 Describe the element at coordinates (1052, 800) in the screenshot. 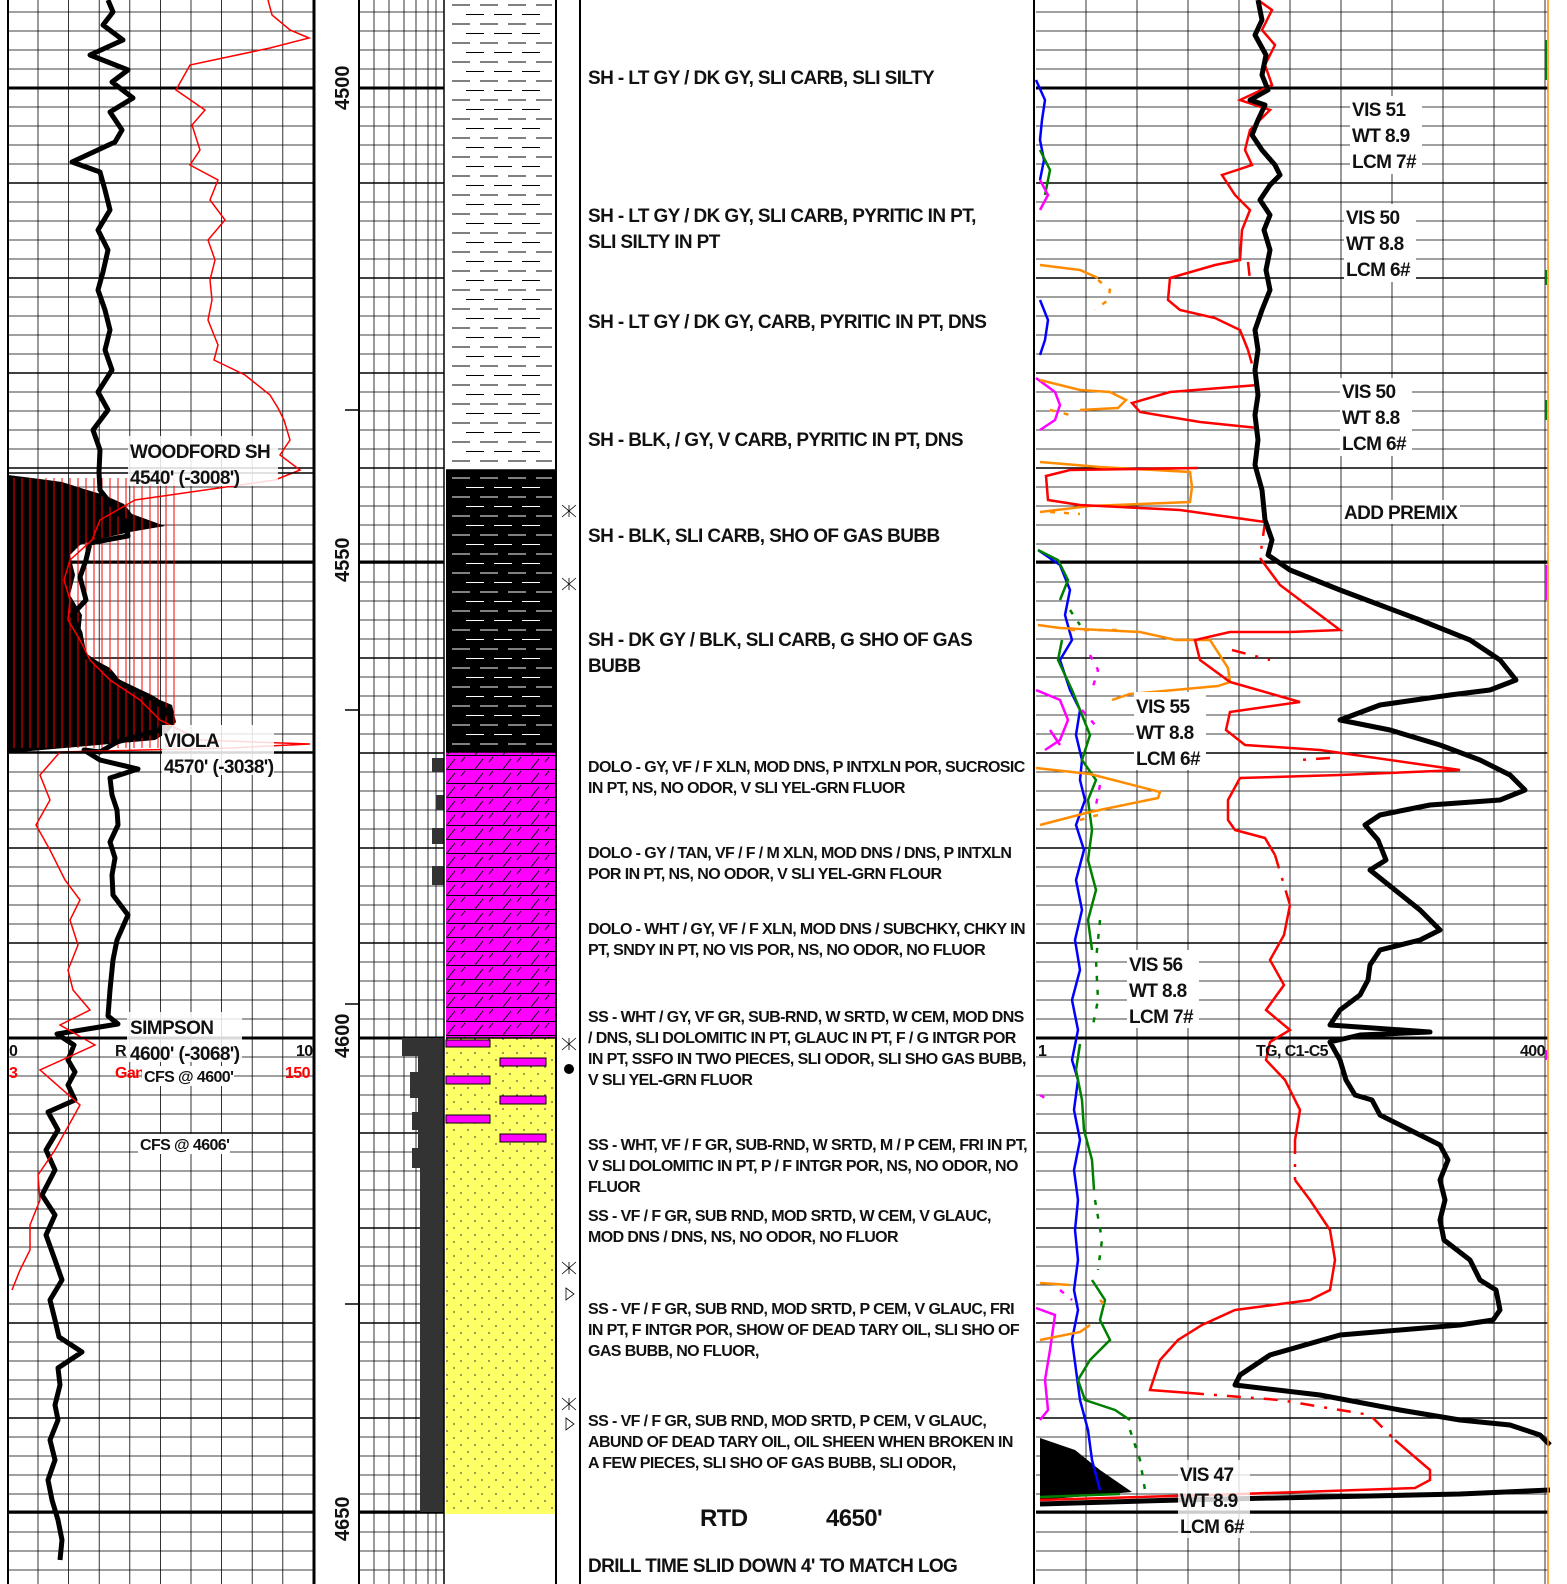

I see `gas-c5-curve` at that location.